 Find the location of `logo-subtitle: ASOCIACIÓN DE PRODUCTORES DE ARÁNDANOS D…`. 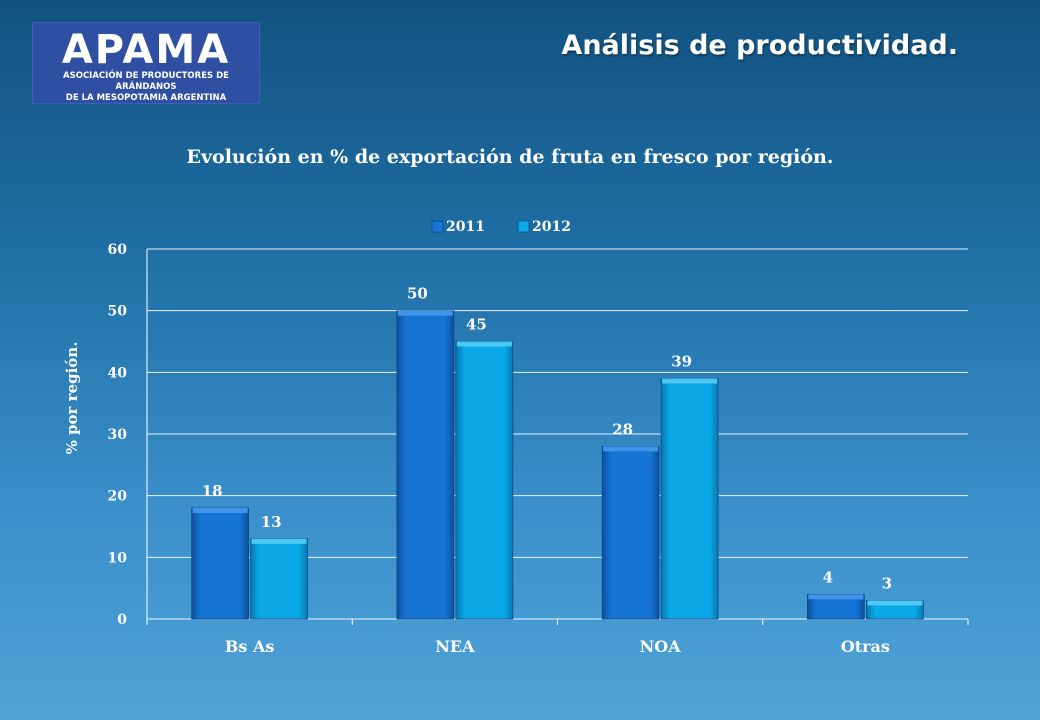

logo-subtitle: ASOCIACIÓN DE PRODUCTORES DE ARÁNDANOS D… is located at coordinates (146, 87).